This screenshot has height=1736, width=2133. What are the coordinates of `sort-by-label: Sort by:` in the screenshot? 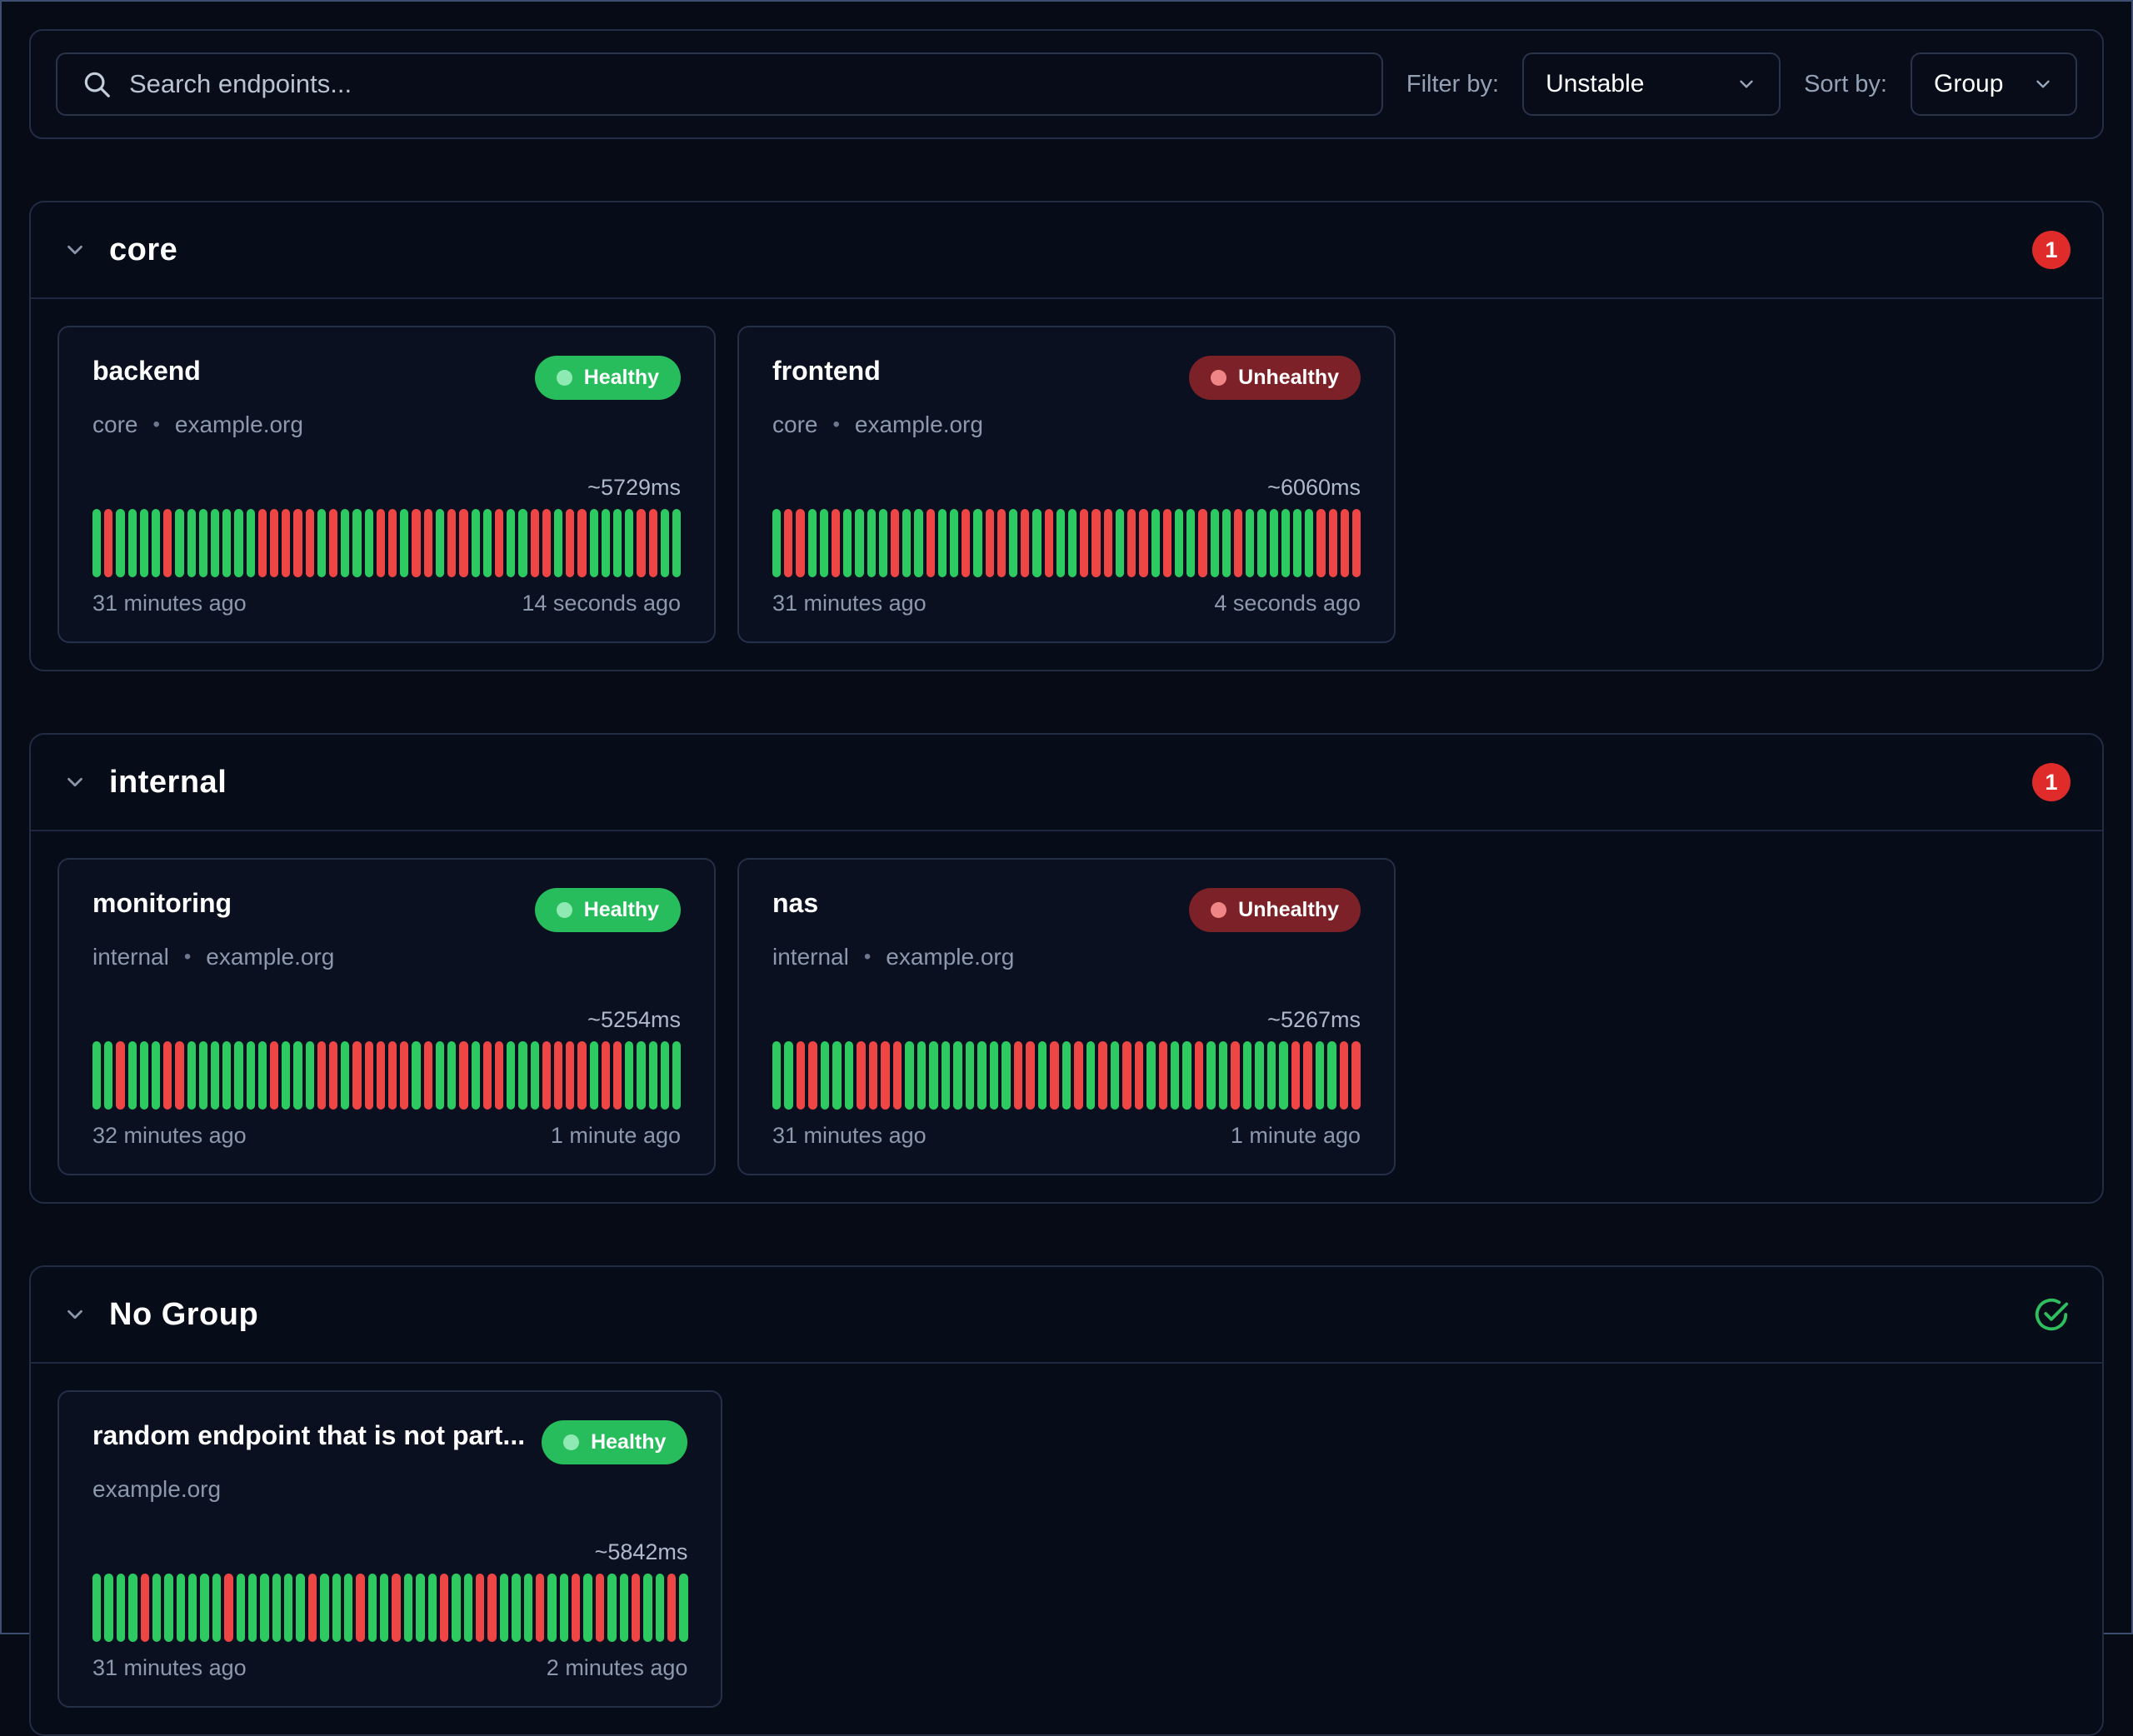 It's located at (1846, 83).